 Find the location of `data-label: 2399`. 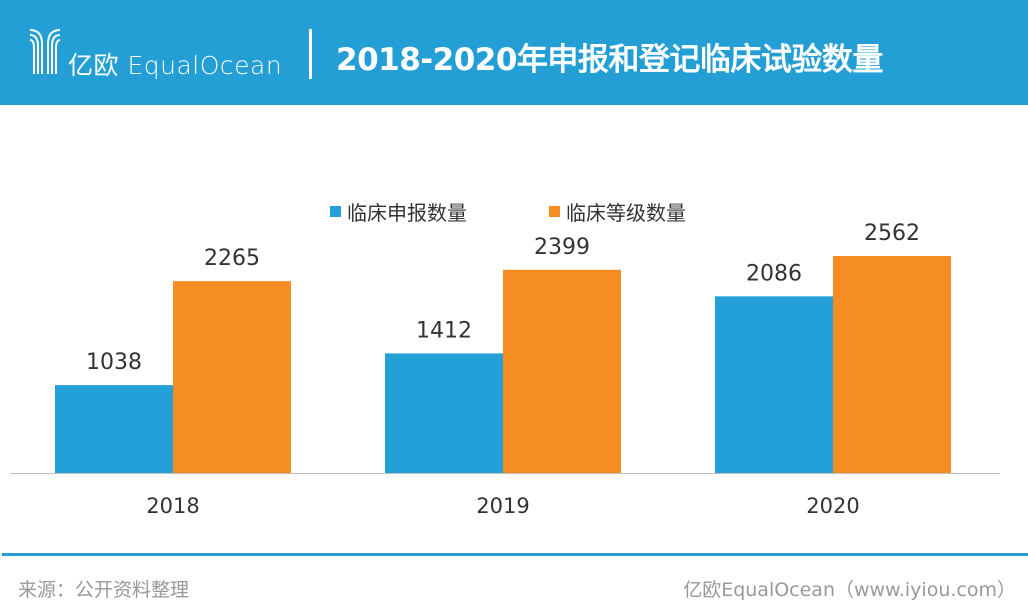

data-label: 2399 is located at coordinates (562, 247).